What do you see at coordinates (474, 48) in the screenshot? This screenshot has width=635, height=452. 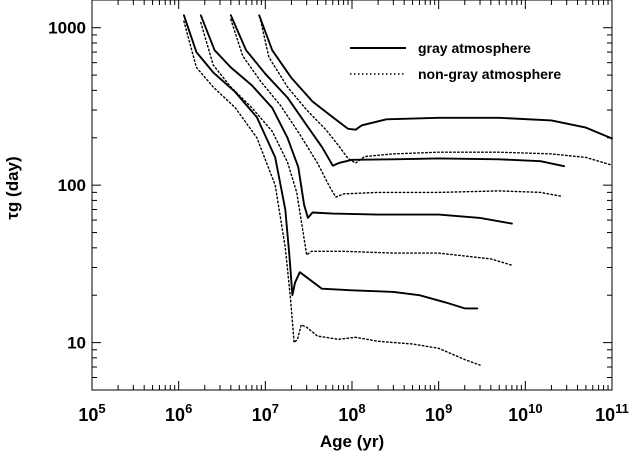 I see `legend-label-gray: gray atmosphere` at bounding box center [474, 48].